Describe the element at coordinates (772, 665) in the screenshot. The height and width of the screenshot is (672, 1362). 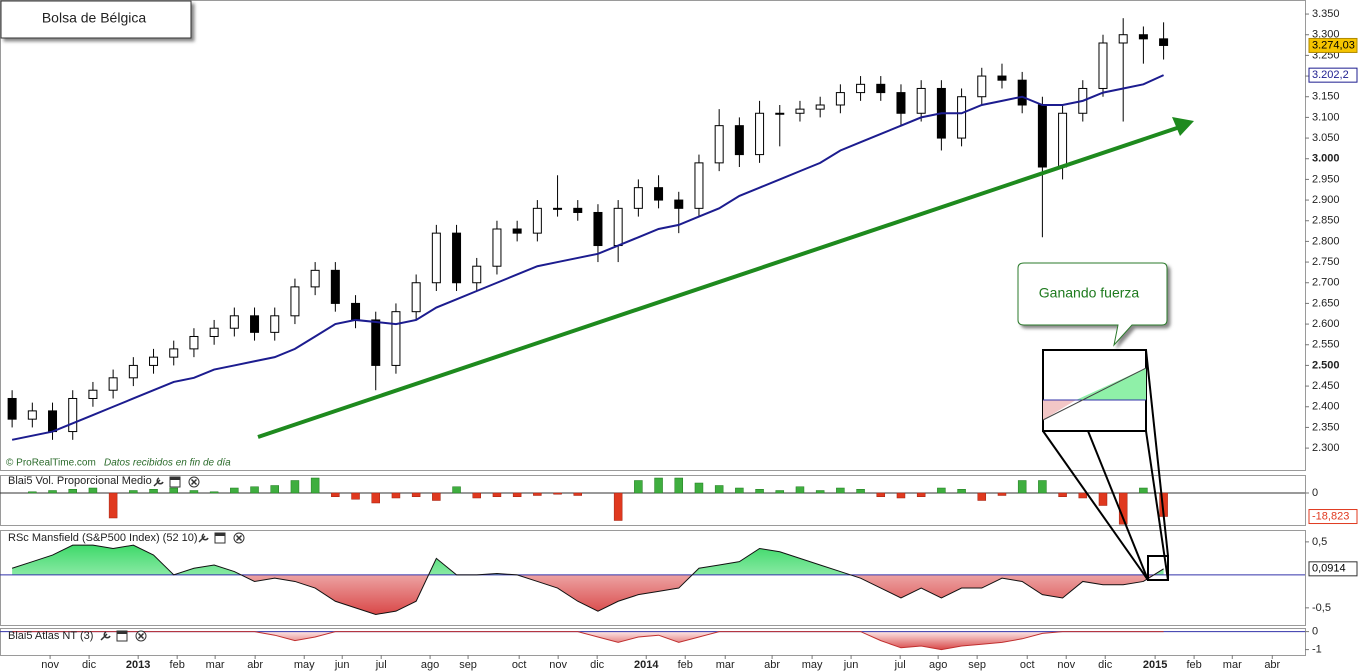
I see `x-tick-label: abr` at that location.